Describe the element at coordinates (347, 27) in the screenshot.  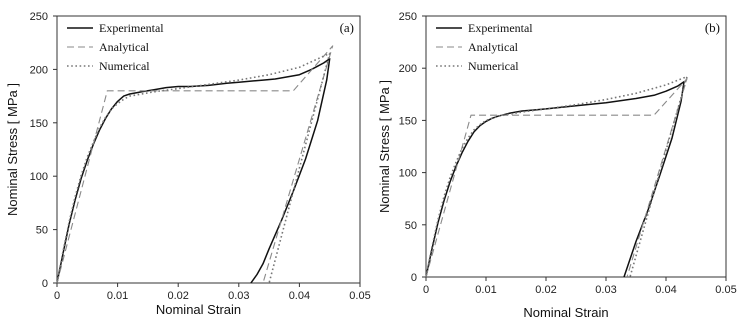
I see `panel-label: (a)` at that location.